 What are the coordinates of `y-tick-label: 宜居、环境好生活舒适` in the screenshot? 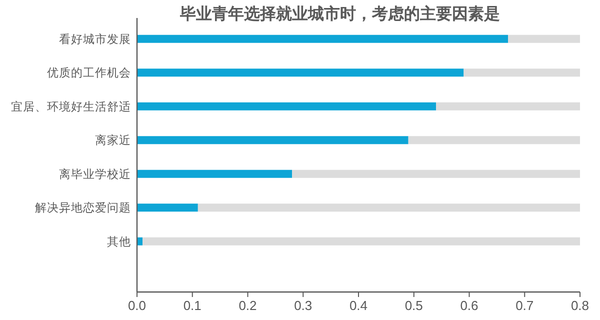 It's located at (71, 106).